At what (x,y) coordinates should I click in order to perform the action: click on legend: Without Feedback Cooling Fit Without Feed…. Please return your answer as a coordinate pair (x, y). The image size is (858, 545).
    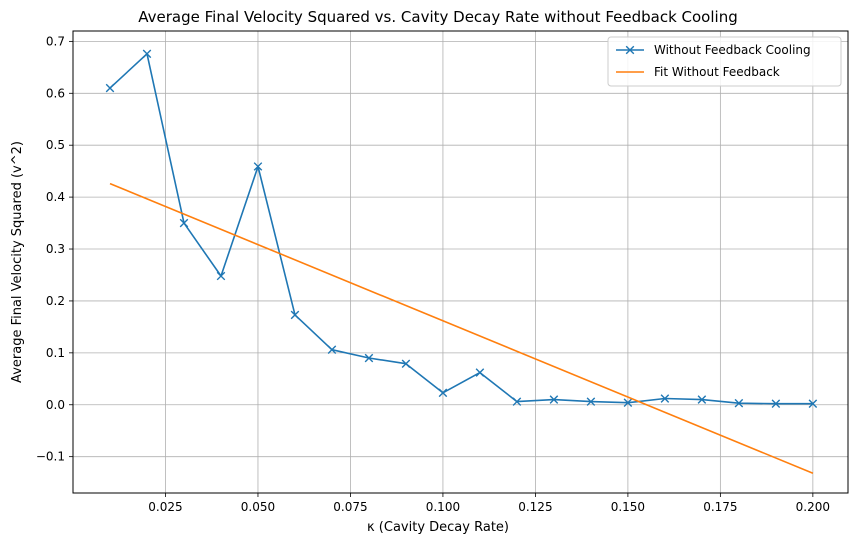
    Looking at the image, I should click on (724, 61).